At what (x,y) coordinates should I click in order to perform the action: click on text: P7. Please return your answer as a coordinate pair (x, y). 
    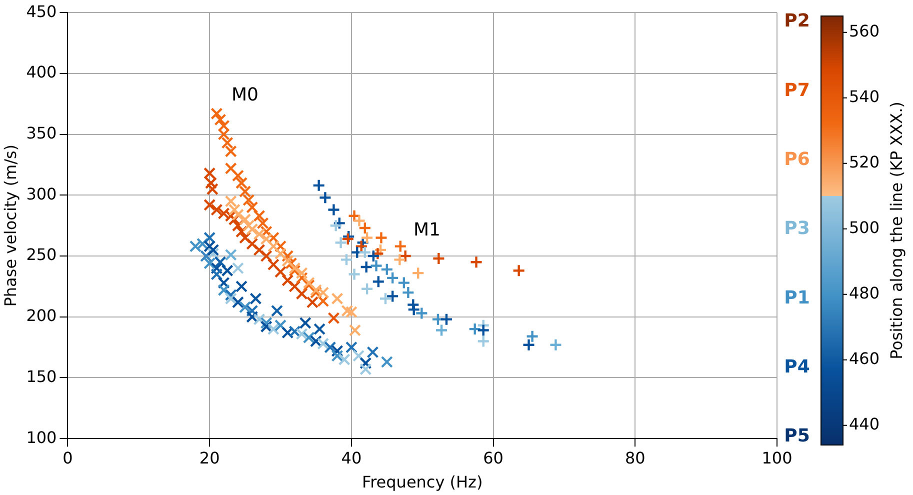
    Looking at the image, I should click on (797, 90).